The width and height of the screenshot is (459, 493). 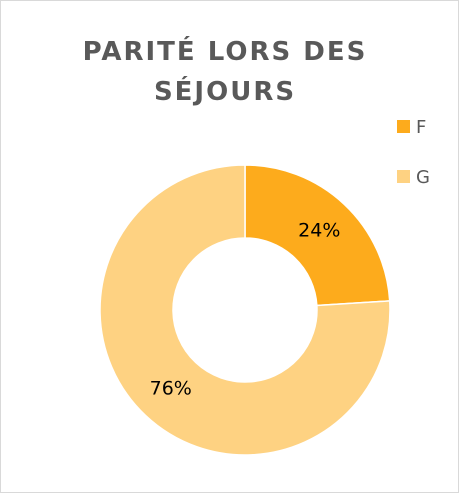 I want to click on donut-slice, so click(x=317, y=235).